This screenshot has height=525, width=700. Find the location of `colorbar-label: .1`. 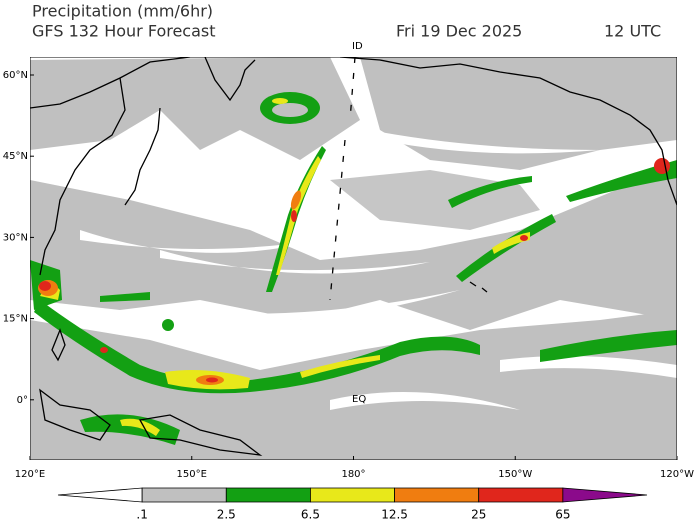

colorbar-label: .1 is located at coordinates (141, 515).